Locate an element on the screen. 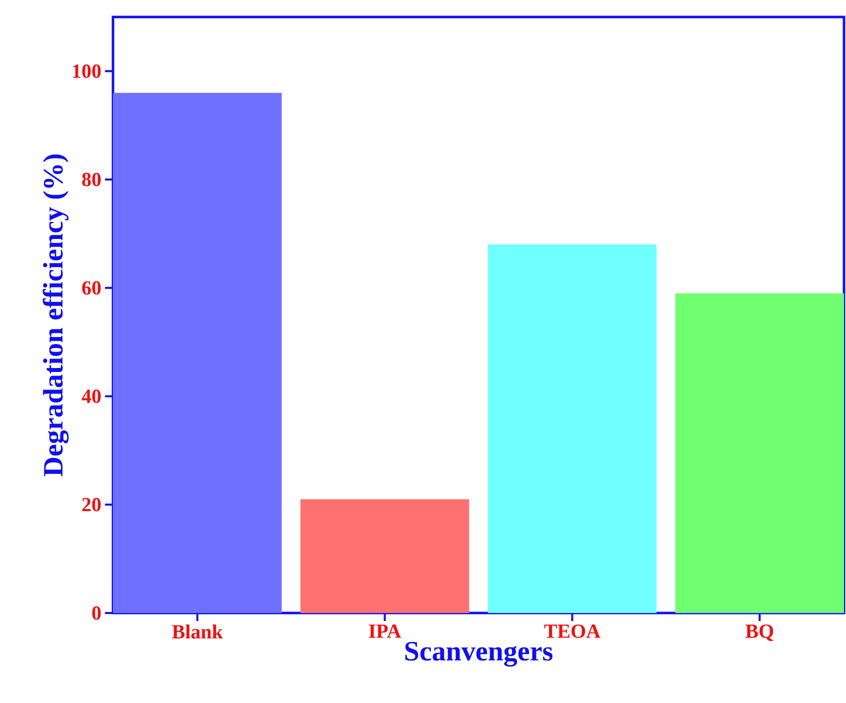  y-tick-label: 100 is located at coordinates (87, 71).